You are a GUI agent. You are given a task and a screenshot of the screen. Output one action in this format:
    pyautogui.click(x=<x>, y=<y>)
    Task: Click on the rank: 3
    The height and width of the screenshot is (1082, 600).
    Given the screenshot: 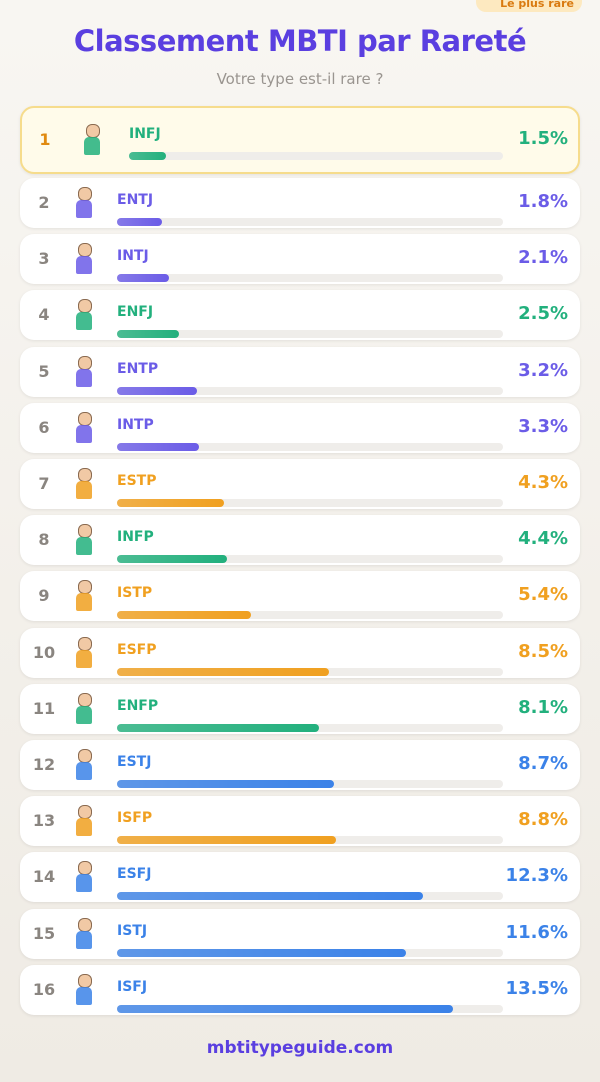 What is the action you would take?
    pyautogui.click(x=44, y=259)
    